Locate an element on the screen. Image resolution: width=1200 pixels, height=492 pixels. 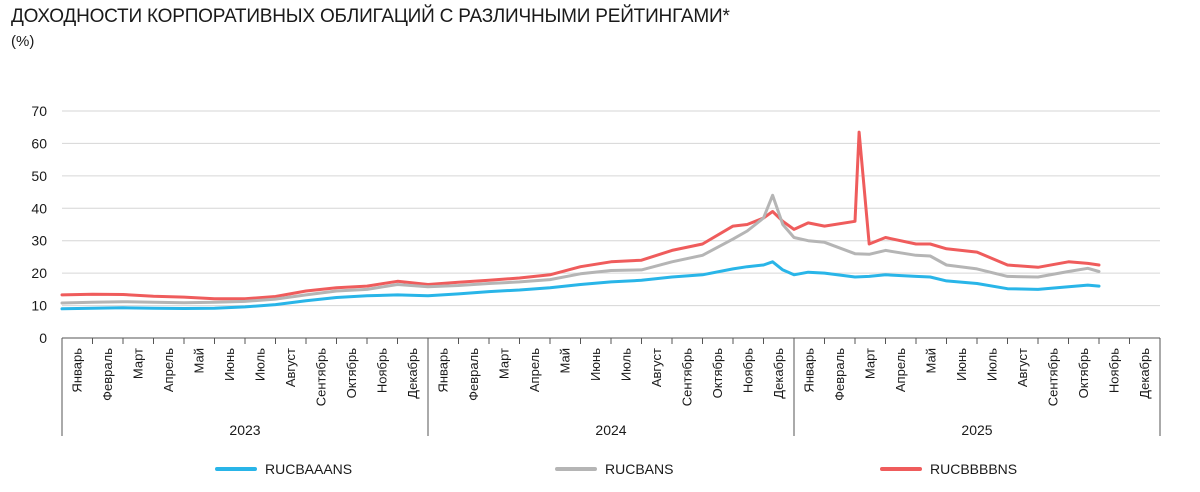
x-year-label: 2025 is located at coordinates (976, 430).